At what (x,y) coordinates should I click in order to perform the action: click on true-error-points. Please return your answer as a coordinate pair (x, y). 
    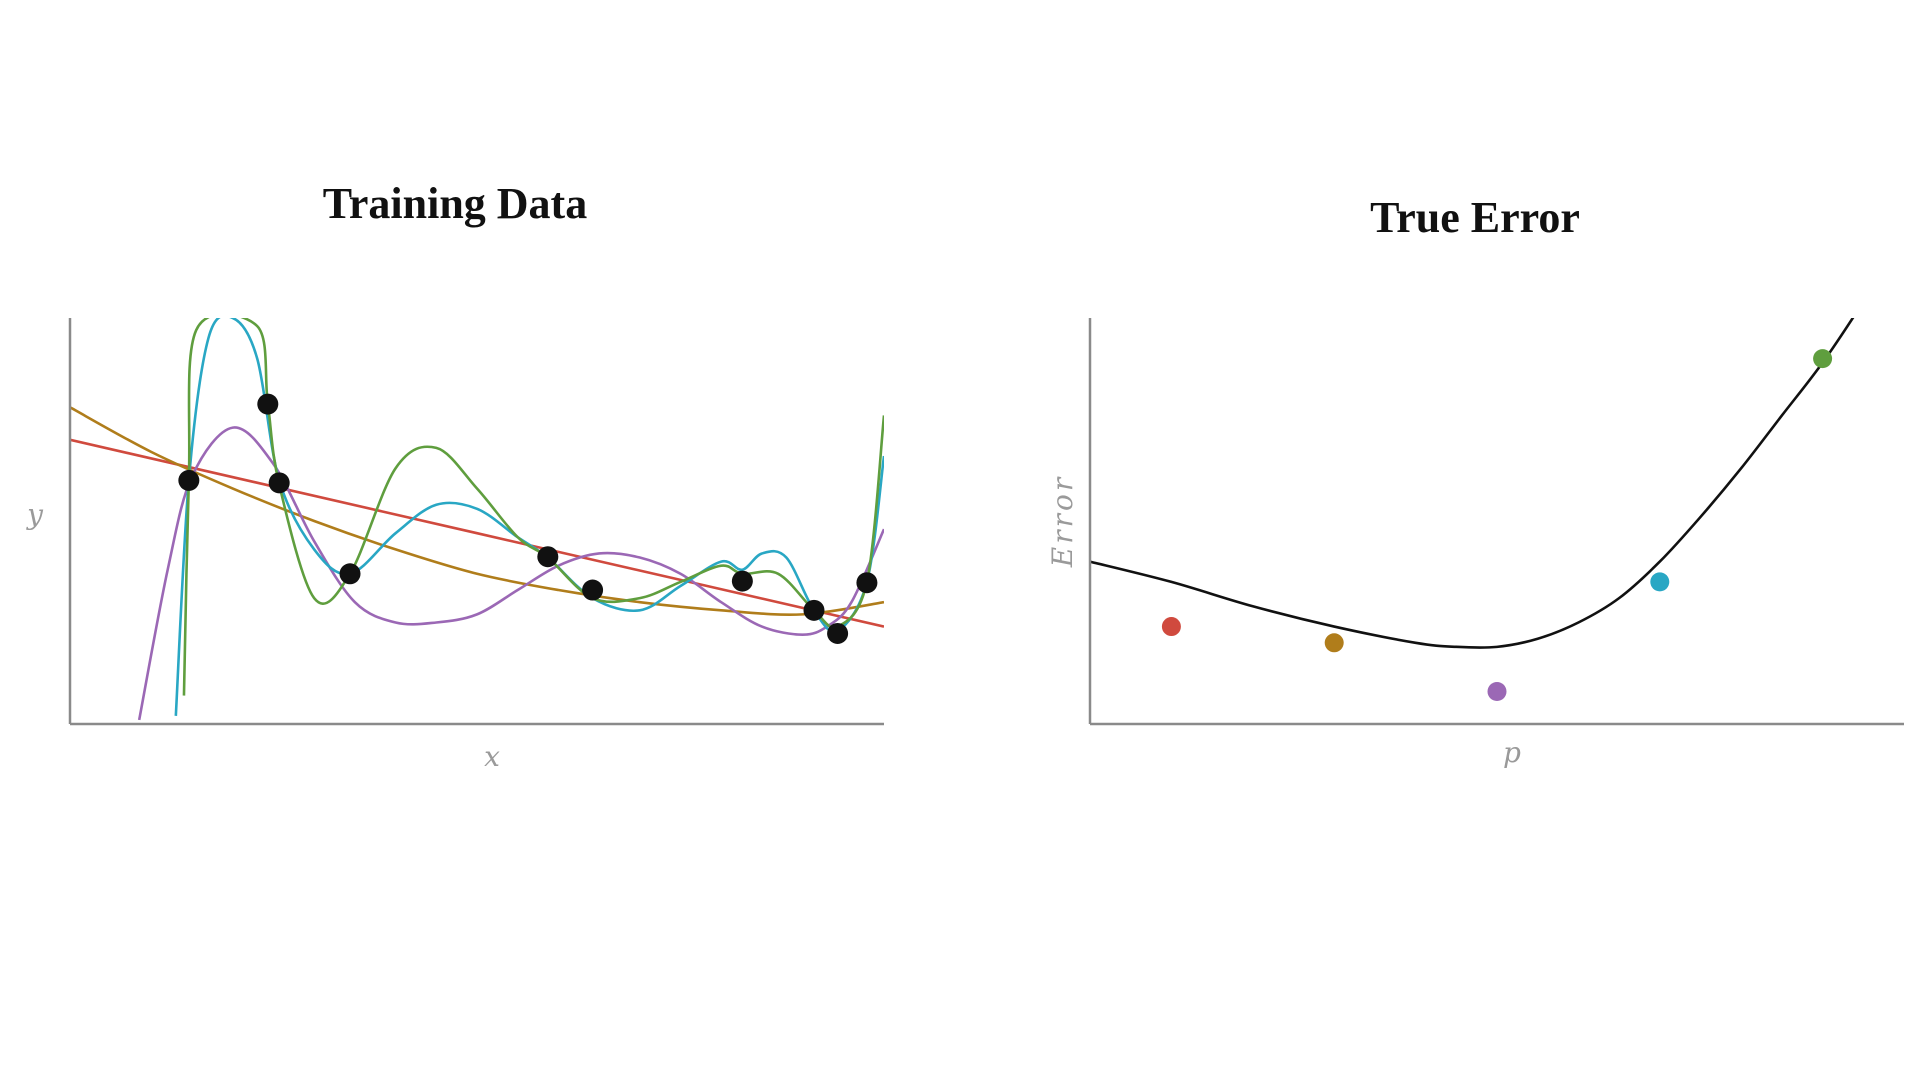
    Looking at the image, I should click on (1497, 525).